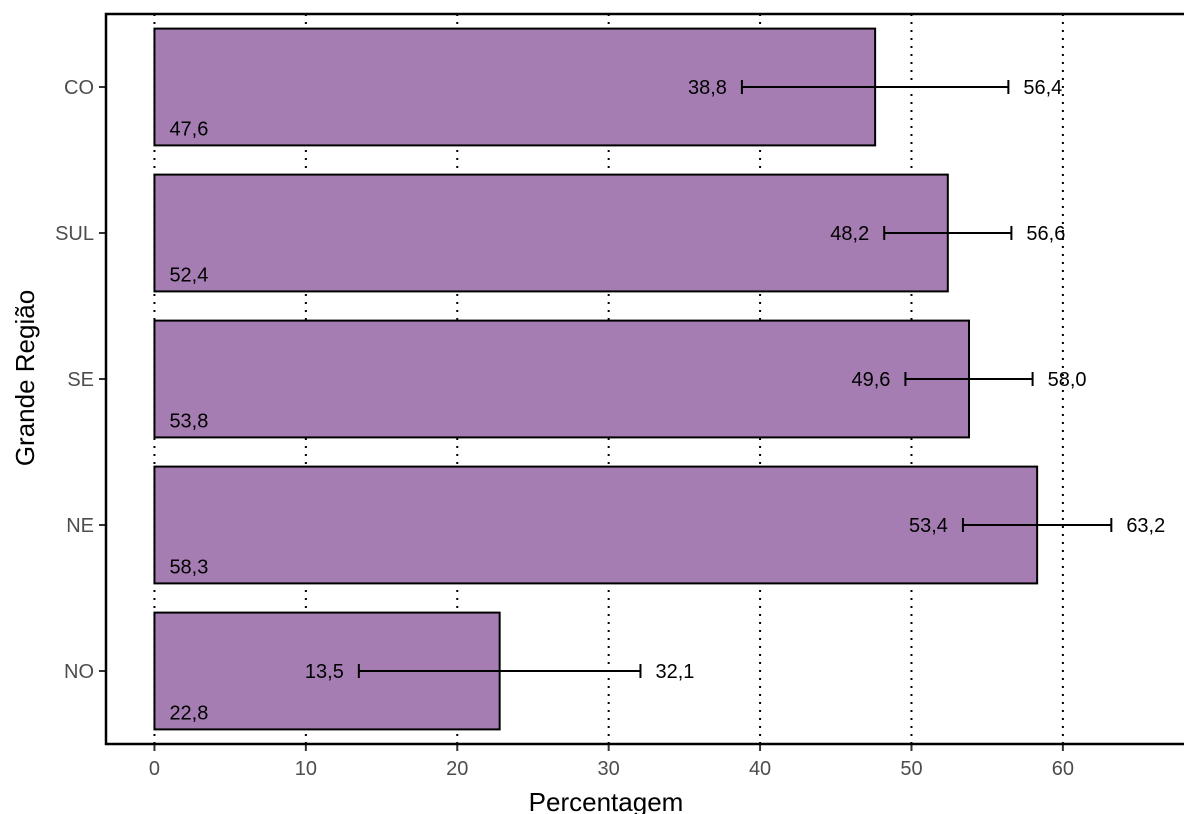 This screenshot has width=1184, height=814. What do you see at coordinates (1045, 234) in the screenshot?
I see `ci-upper-label-sul: 56,6` at bounding box center [1045, 234].